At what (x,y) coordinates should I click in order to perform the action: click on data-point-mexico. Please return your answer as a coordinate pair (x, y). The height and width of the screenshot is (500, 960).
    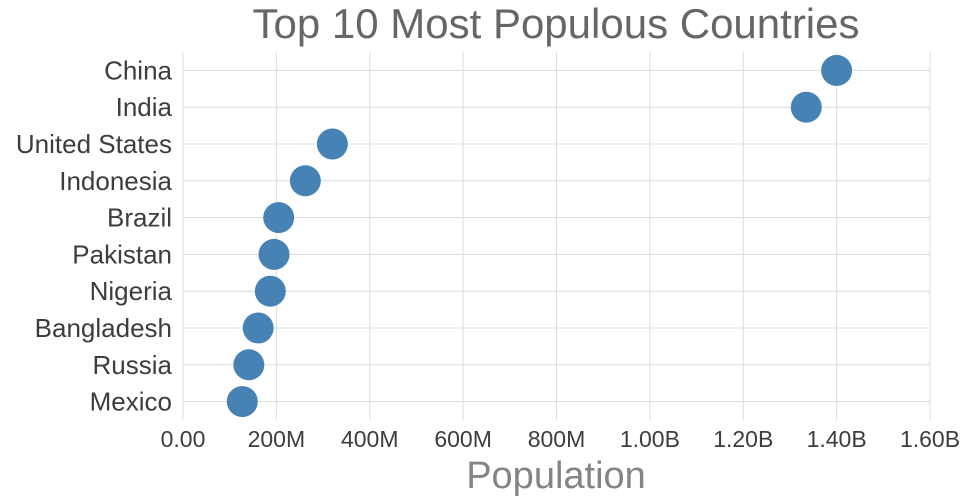
    Looking at the image, I should click on (242, 402).